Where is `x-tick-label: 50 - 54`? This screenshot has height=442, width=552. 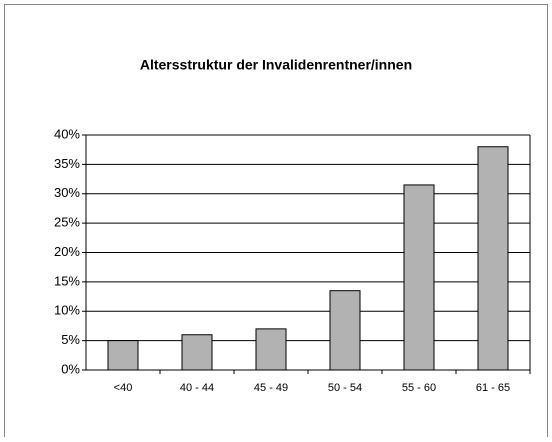
x-tick-label: 50 - 54 is located at coordinates (345, 388).